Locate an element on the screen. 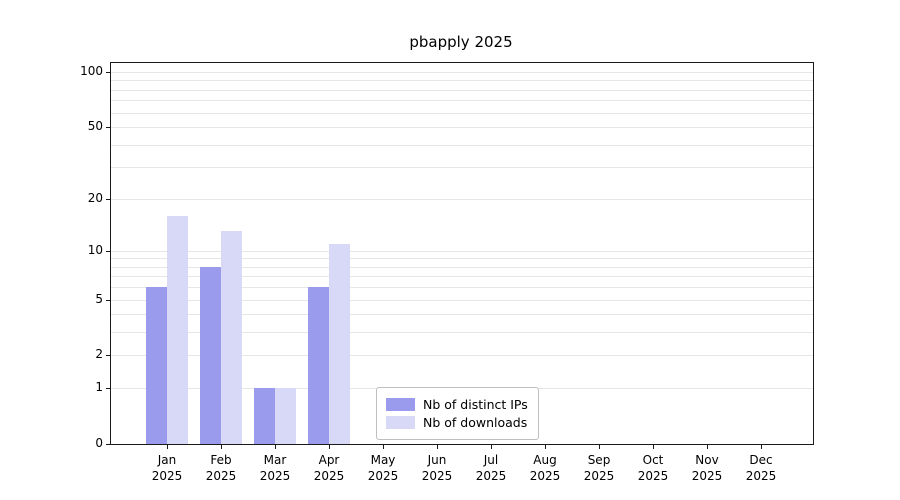 The width and height of the screenshot is (900, 500). y-tick-label: 50 is located at coordinates (95, 126).